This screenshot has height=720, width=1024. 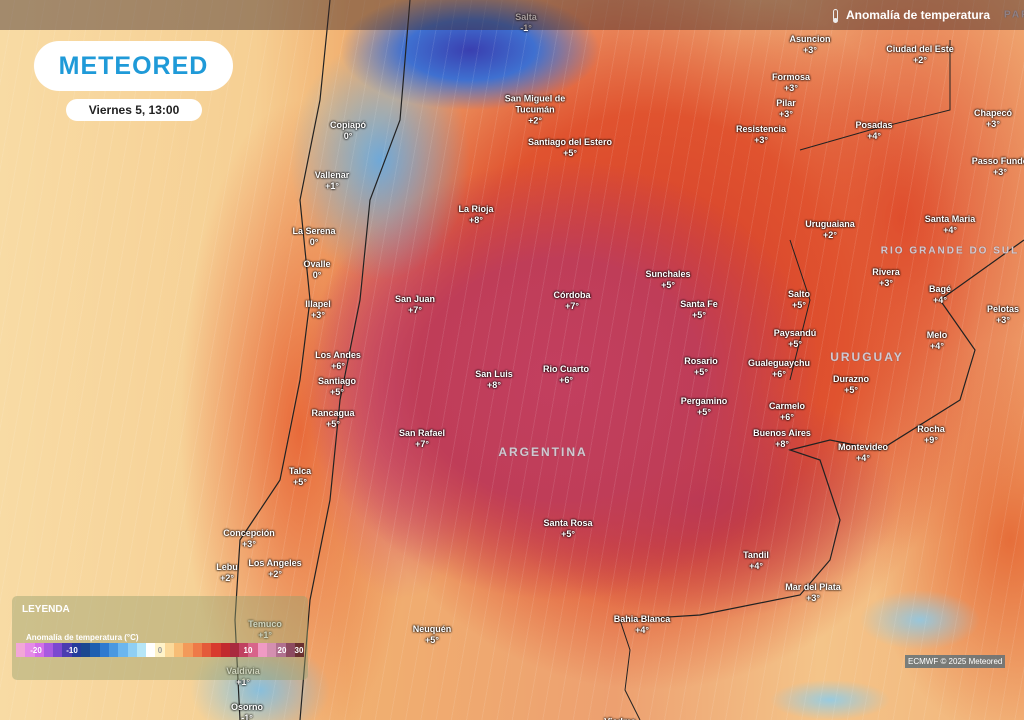 I want to click on city-label: Rivera +3°, so click(x=886, y=278).